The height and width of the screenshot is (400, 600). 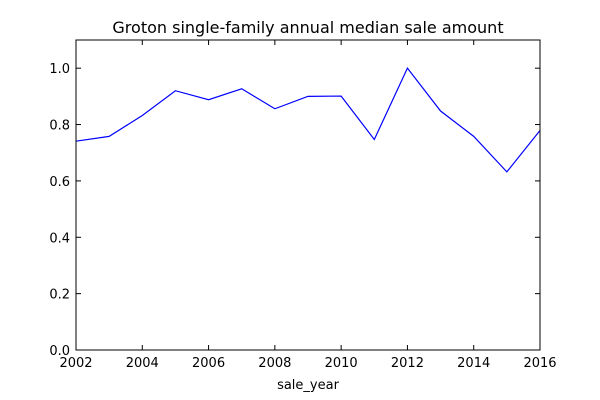 What do you see at coordinates (59, 351) in the screenshot?
I see `y-tick-label: 0.0` at bounding box center [59, 351].